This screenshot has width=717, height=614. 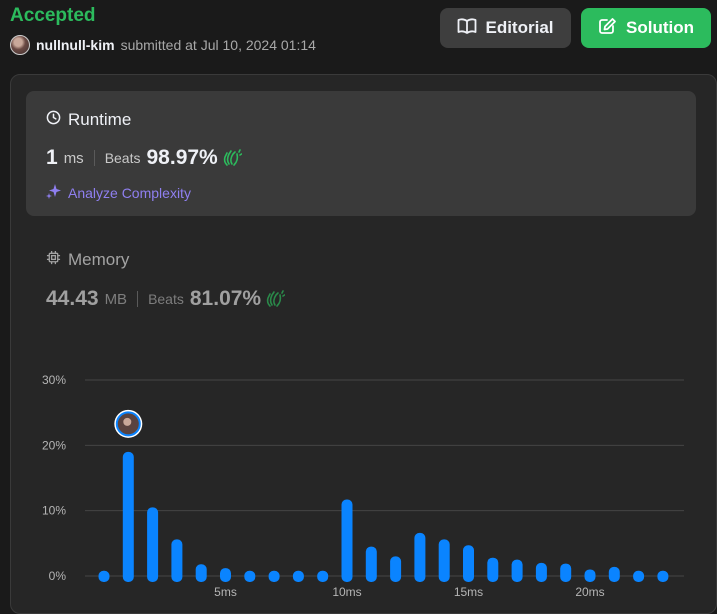 What do you see at coordinates (75, 45) in the screenshot?
I see `username-link: nullnull-kim` at bounding box center [75, 45].